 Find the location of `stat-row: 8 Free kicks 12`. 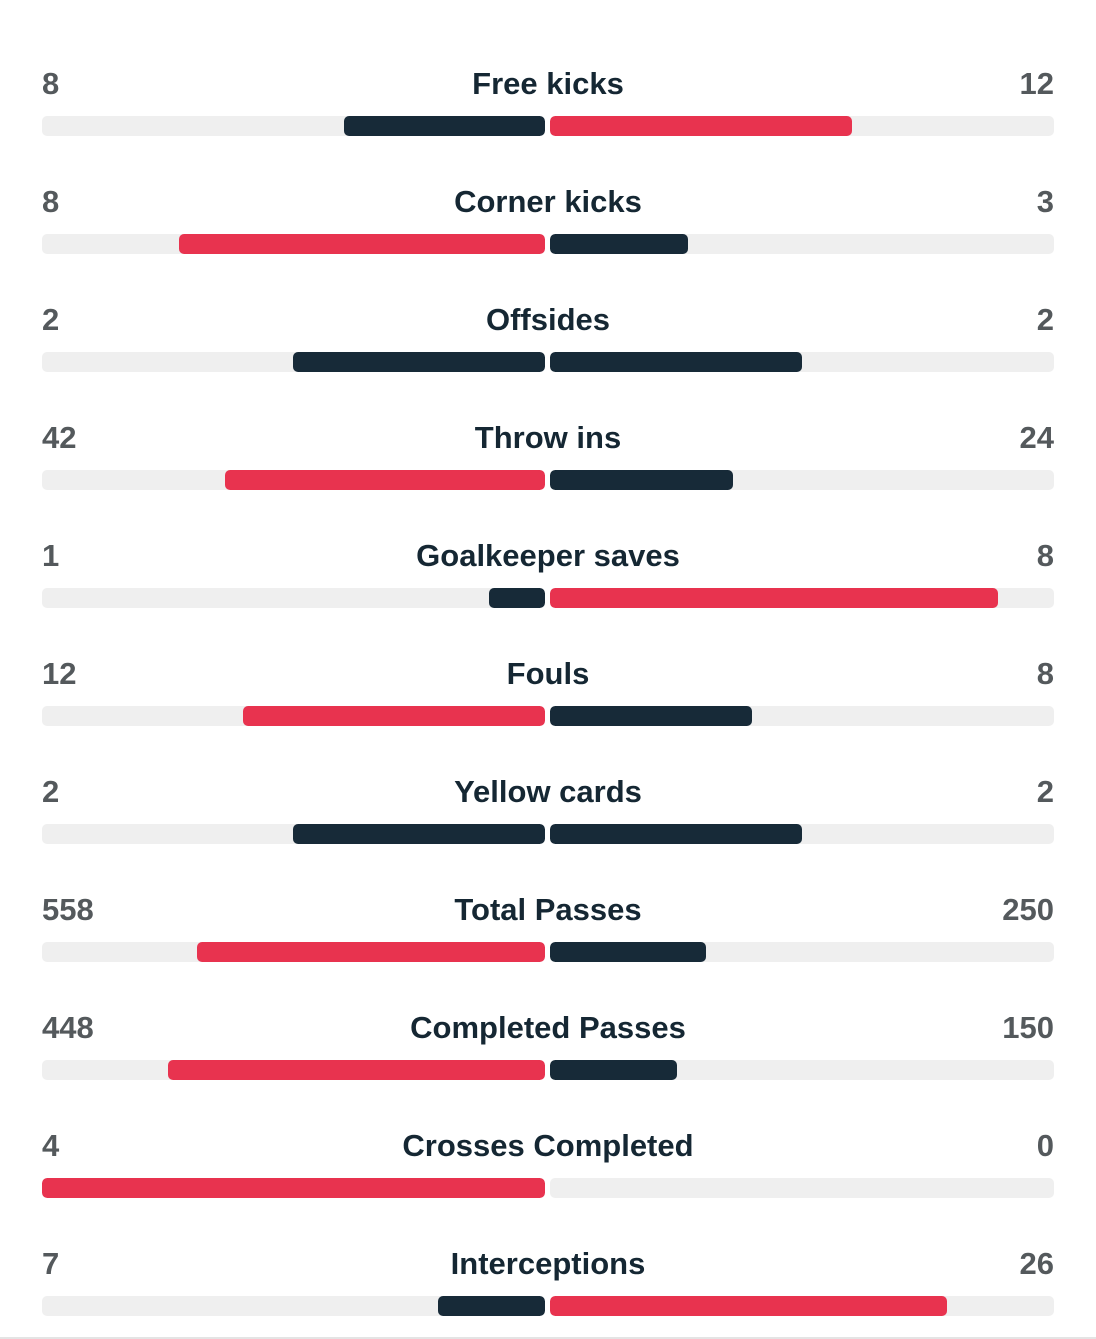

stat-row: 8 Free kicks 12 is located at coordinates (548, 68).